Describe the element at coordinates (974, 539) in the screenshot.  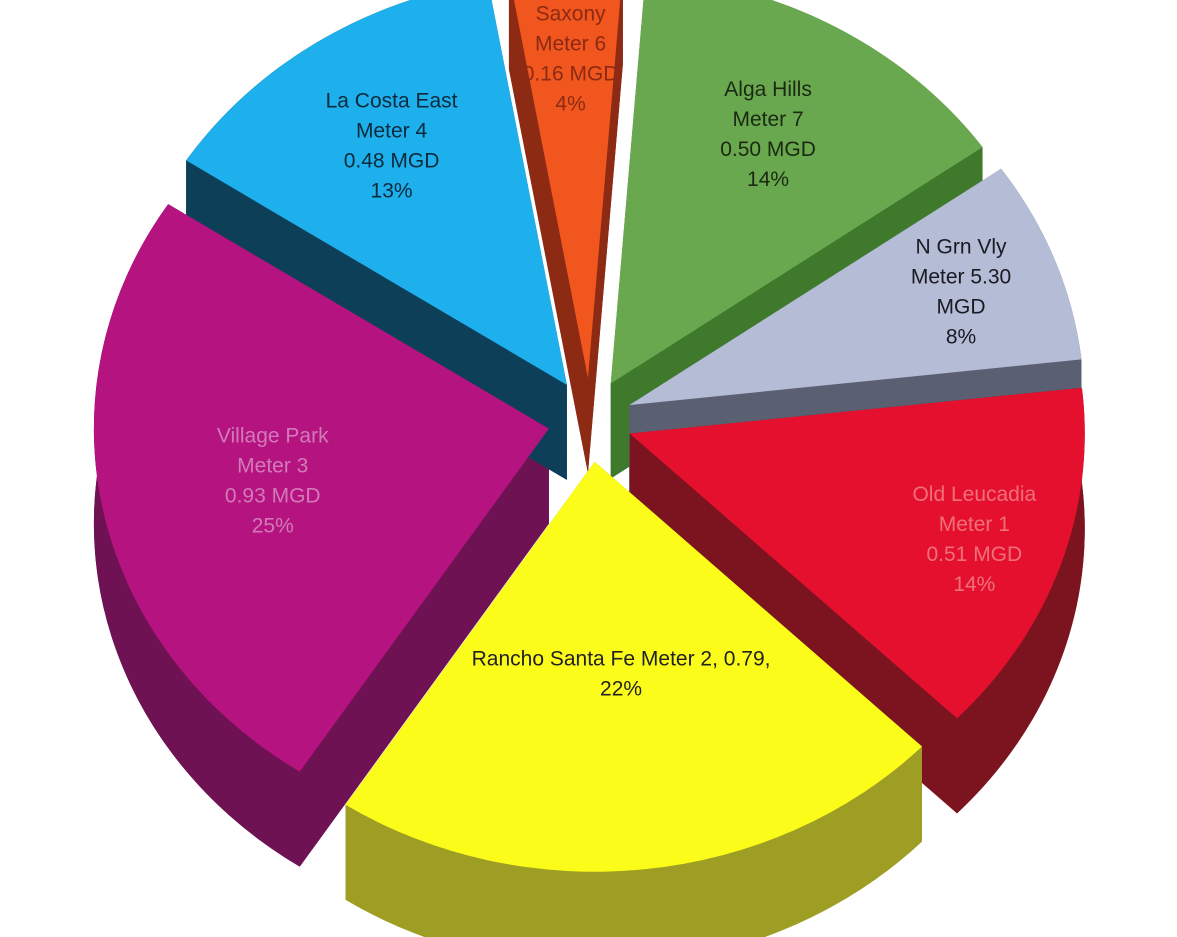
I see `slice-label-old-leucadia: Old Leucadia Meter 1 0.51 MGD 14%` at that location.